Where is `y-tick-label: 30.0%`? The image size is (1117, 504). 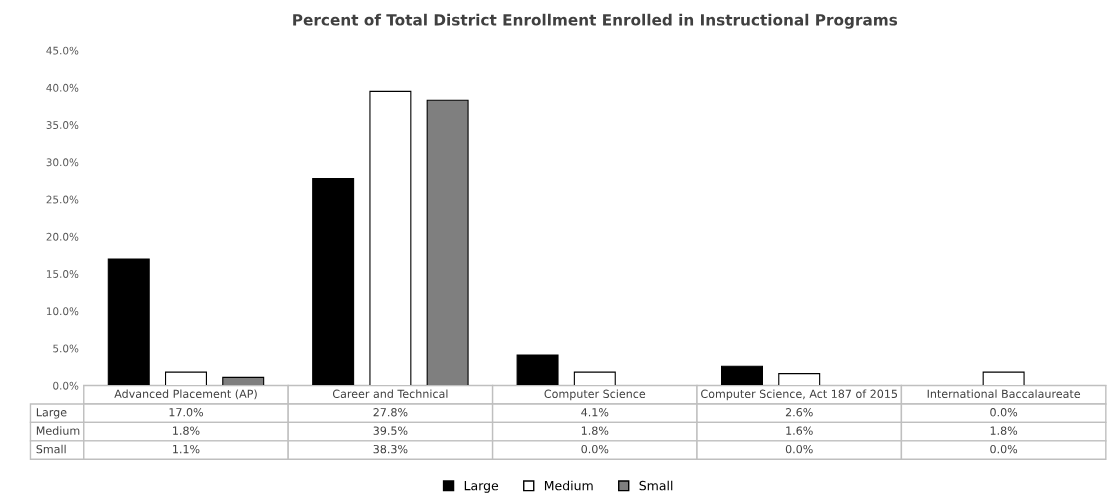
y-tick-label: 30.0% is located at coordinates (62, 162).